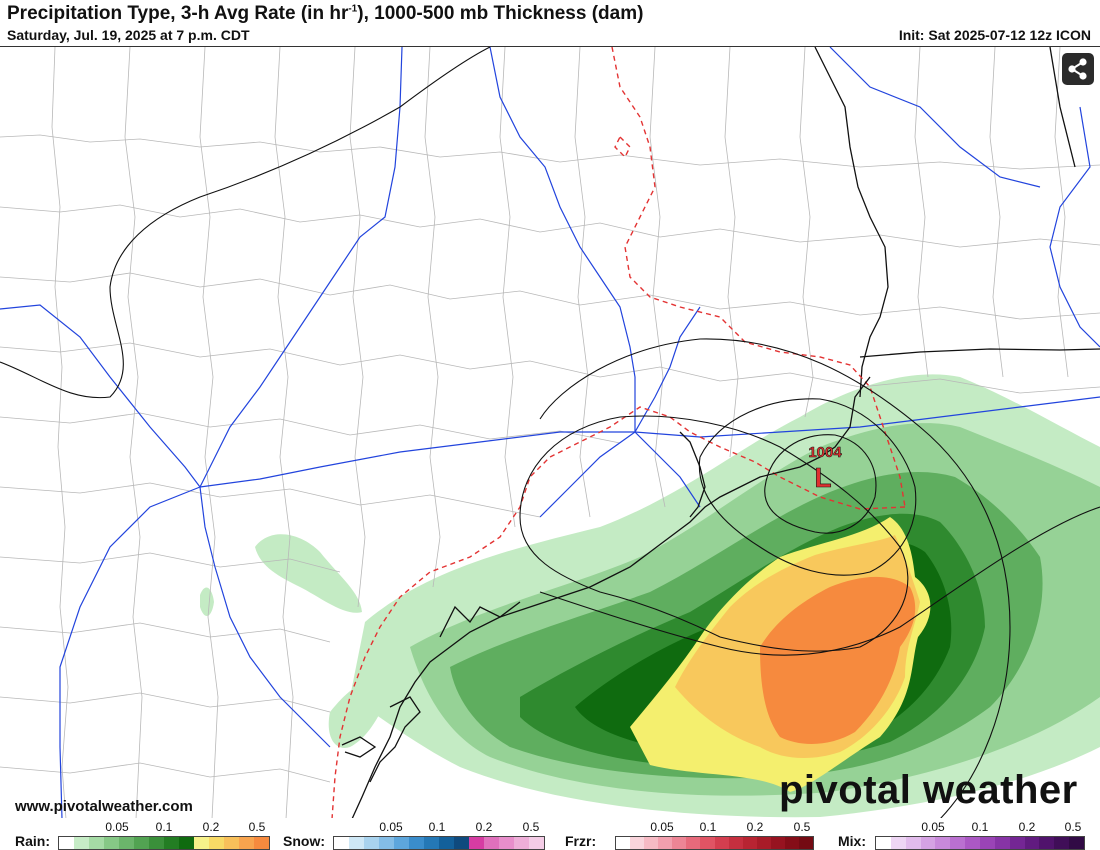  What do you see at coordinates (802, 827) in the screenshot?
I see `legend-frzr-tick: 0.5` at bounding box center [802, 827].